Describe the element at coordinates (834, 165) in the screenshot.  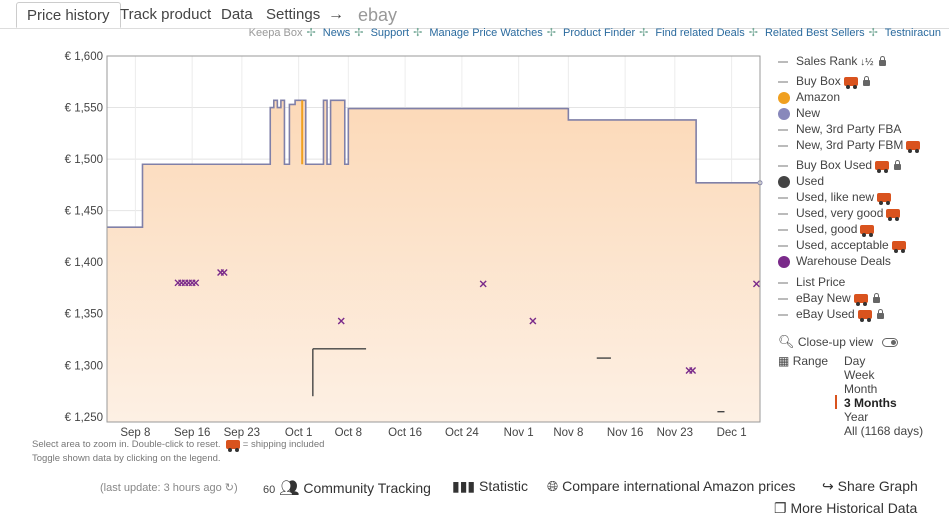
I see `legend-label: Buy Box Used` at that location.